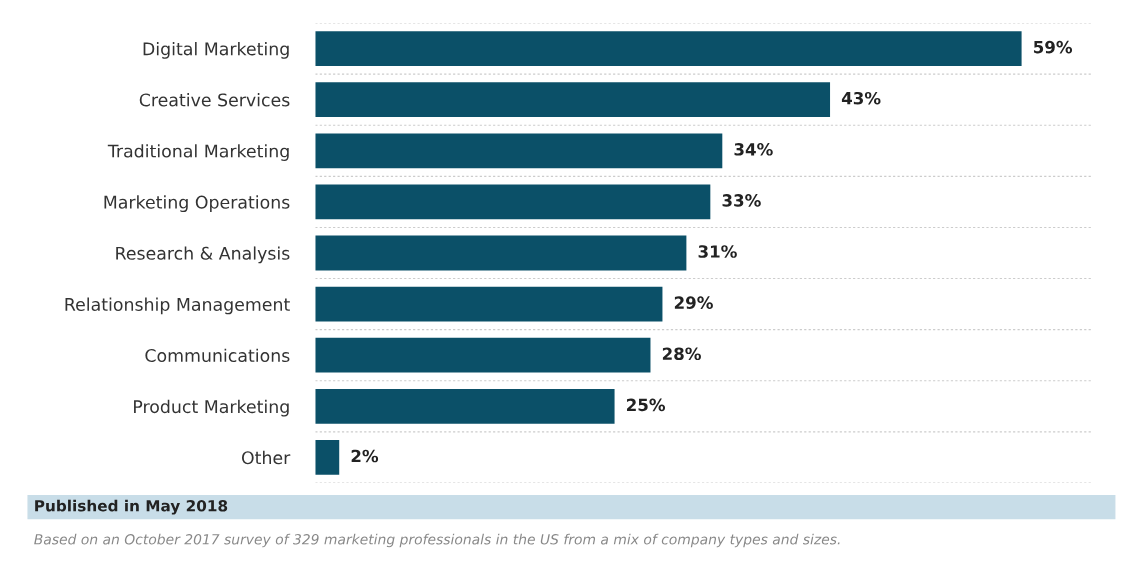 This screenshot has height=575, width=1126. I want to click on data-label: 33%, so click(741, 200).